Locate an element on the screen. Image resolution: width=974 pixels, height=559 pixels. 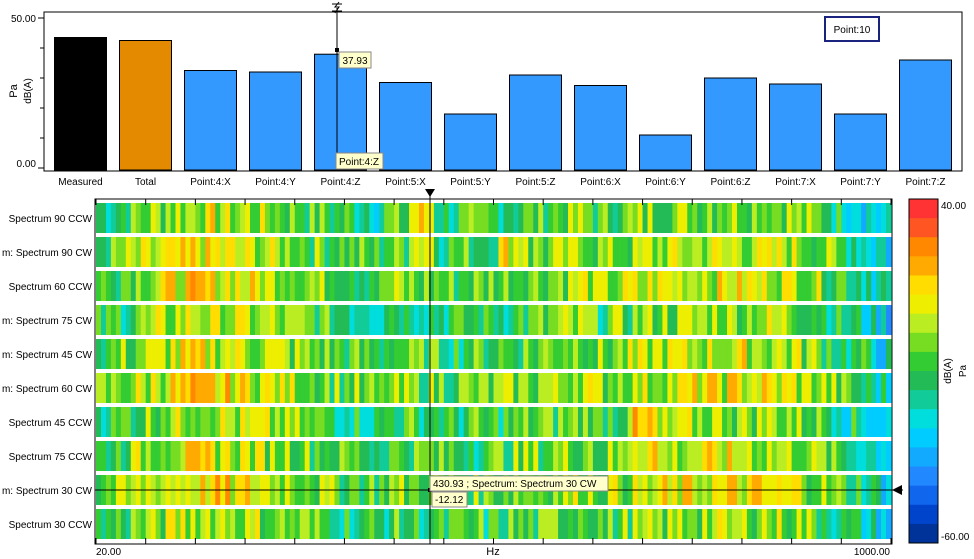
heatmap-cursor-right-arrow-icon is located at coordinates (897, 490).